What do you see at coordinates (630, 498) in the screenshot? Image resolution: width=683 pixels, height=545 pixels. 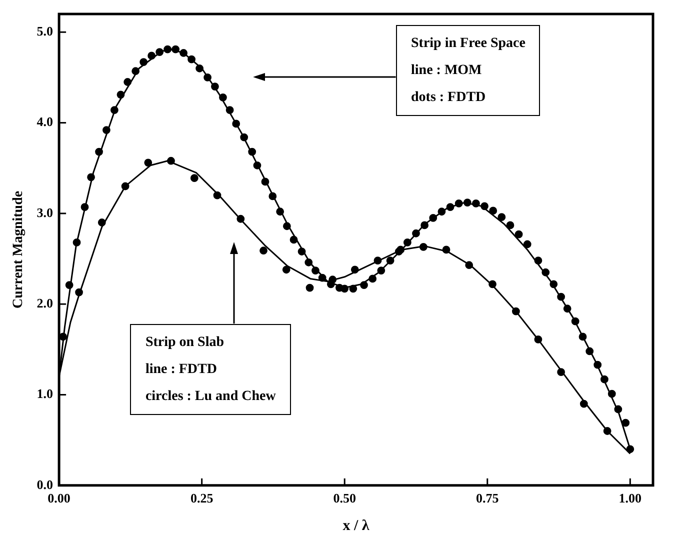 I see `x-tick-label: 1.00` at bounding box center [630, 498].